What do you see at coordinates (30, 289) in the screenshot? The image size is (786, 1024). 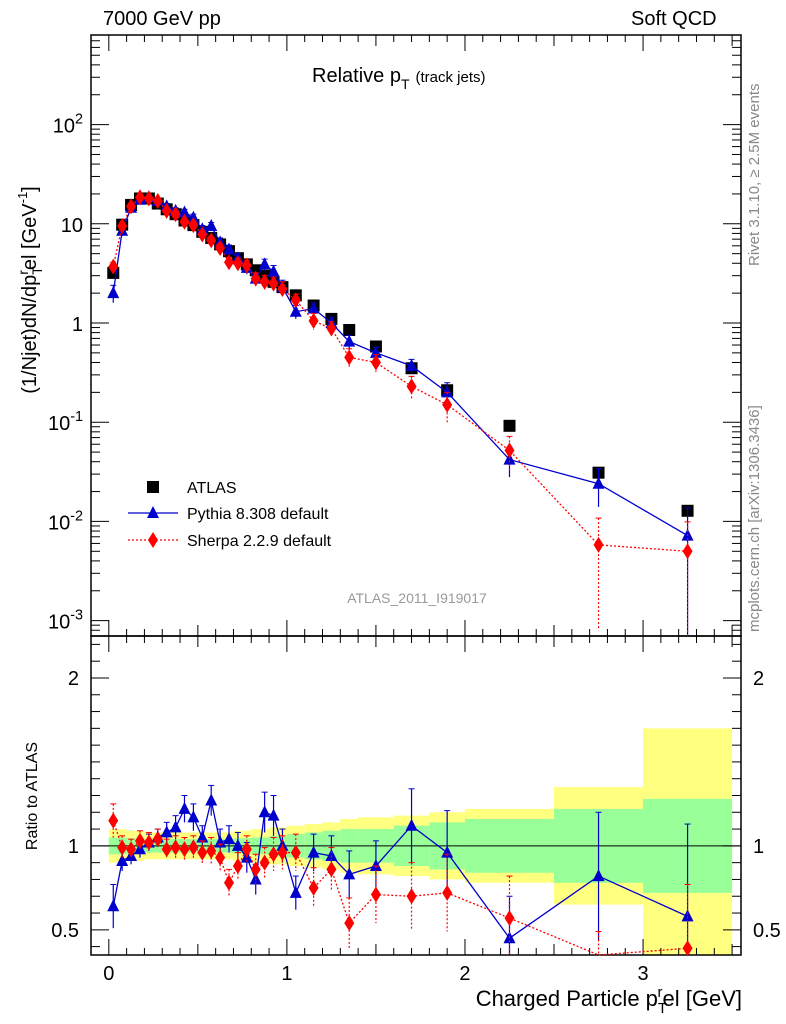 I see `y-axis-title: (1/Njet)dN/dpTrel [GeV-1]` at bounding box center [30, 289].